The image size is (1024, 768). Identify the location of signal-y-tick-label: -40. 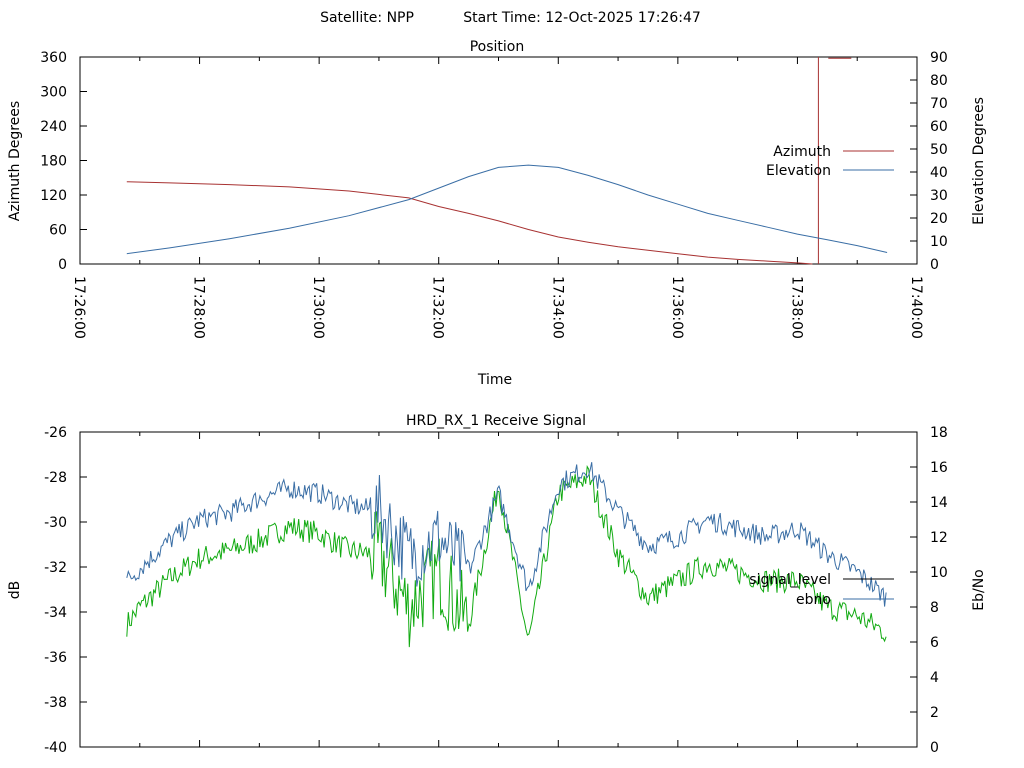
(55, 748).